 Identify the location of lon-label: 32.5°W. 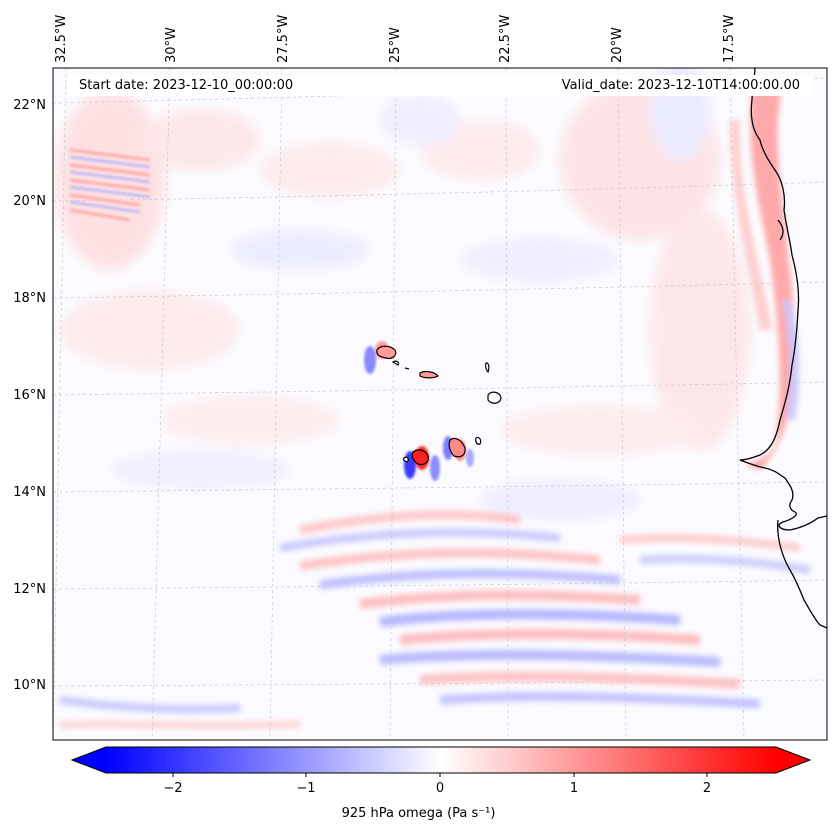
(61, 38).